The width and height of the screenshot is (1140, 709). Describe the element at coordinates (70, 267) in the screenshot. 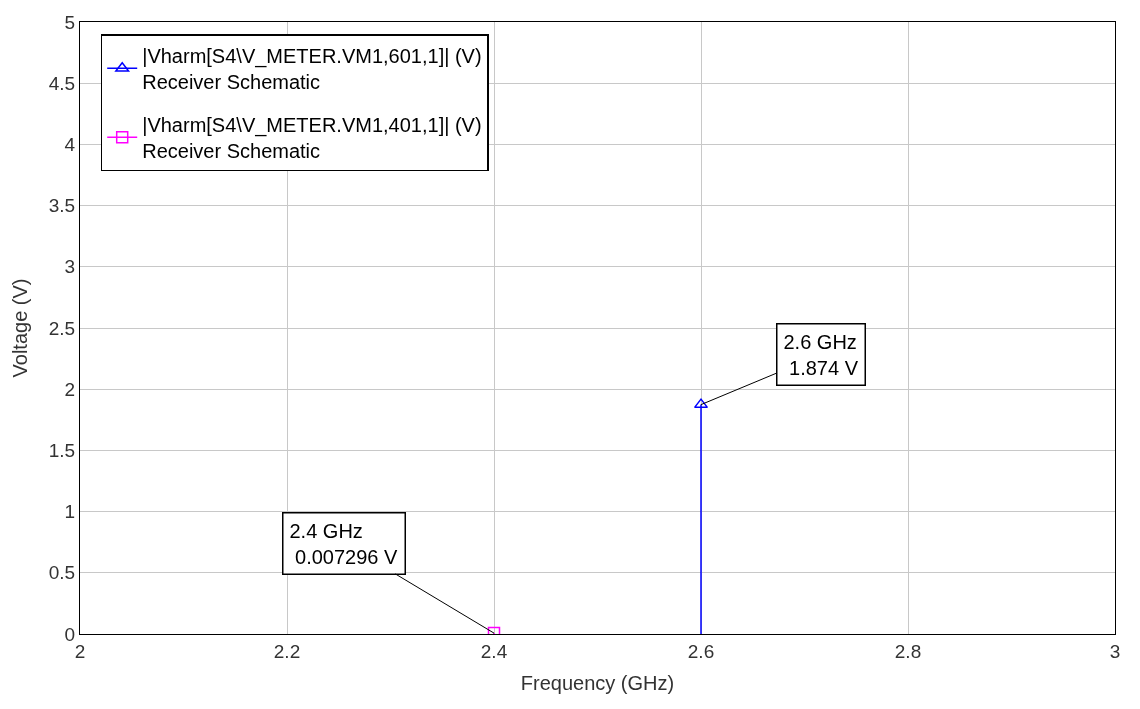

I see `y-tick-label: 3` at that location.